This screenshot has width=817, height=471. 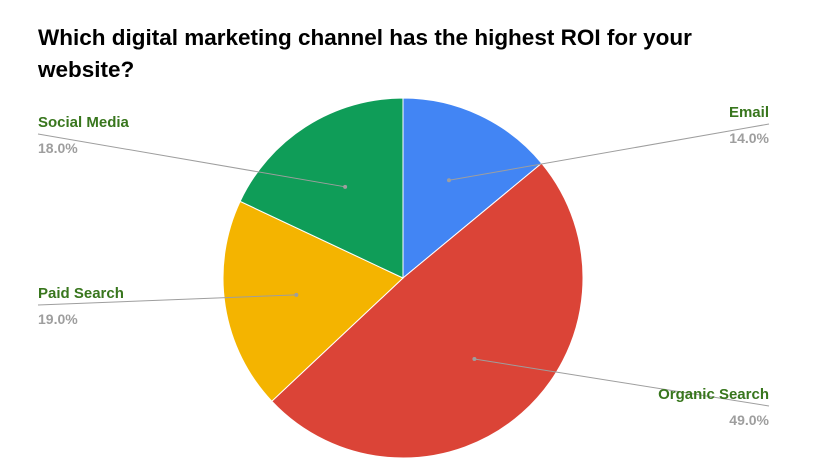 I want to click on slice-label-email: Email, so click(x=749, y=112).